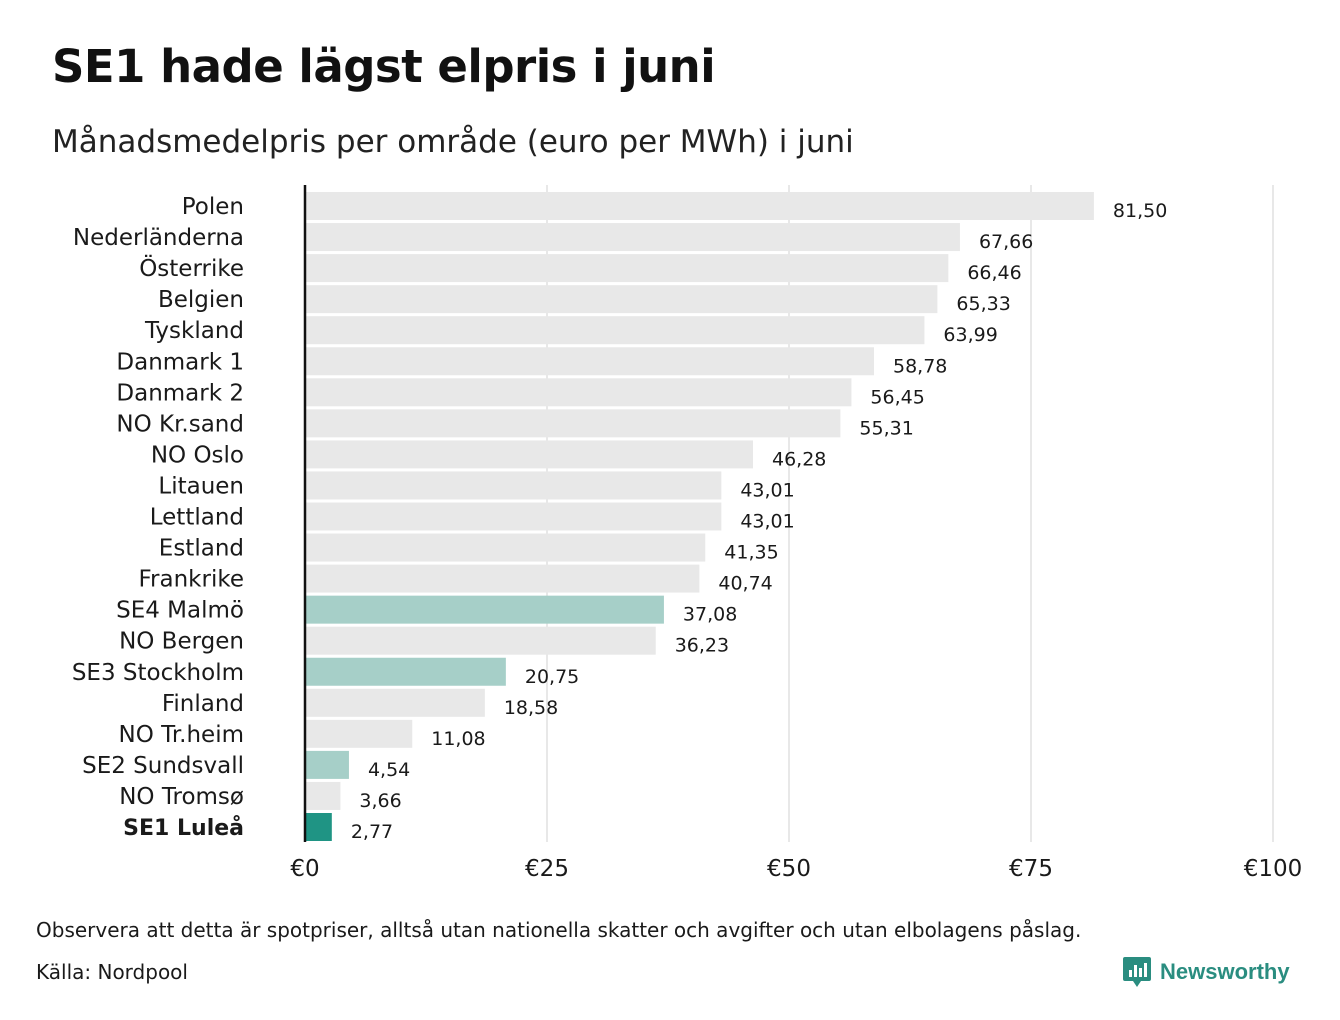 This screenshot has height=1020, width=1340. I want to click on category-label: Frankrike, so click(192, 580).